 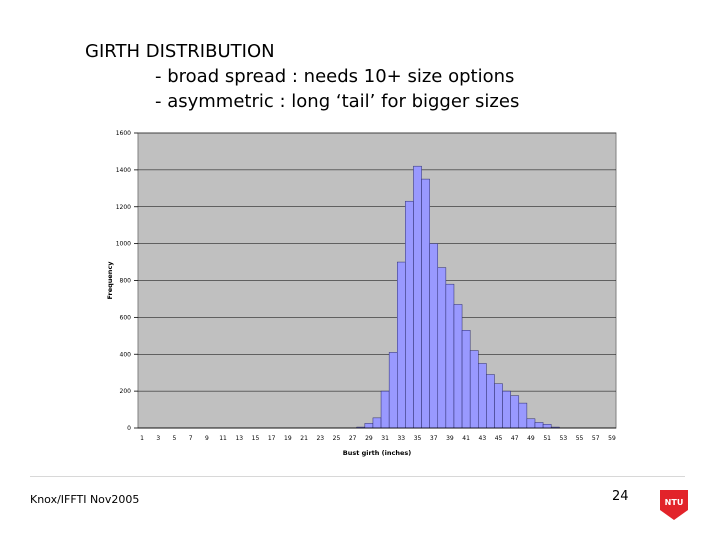 I want to click on x-tick-label: 59, so click(x=612, y=438).